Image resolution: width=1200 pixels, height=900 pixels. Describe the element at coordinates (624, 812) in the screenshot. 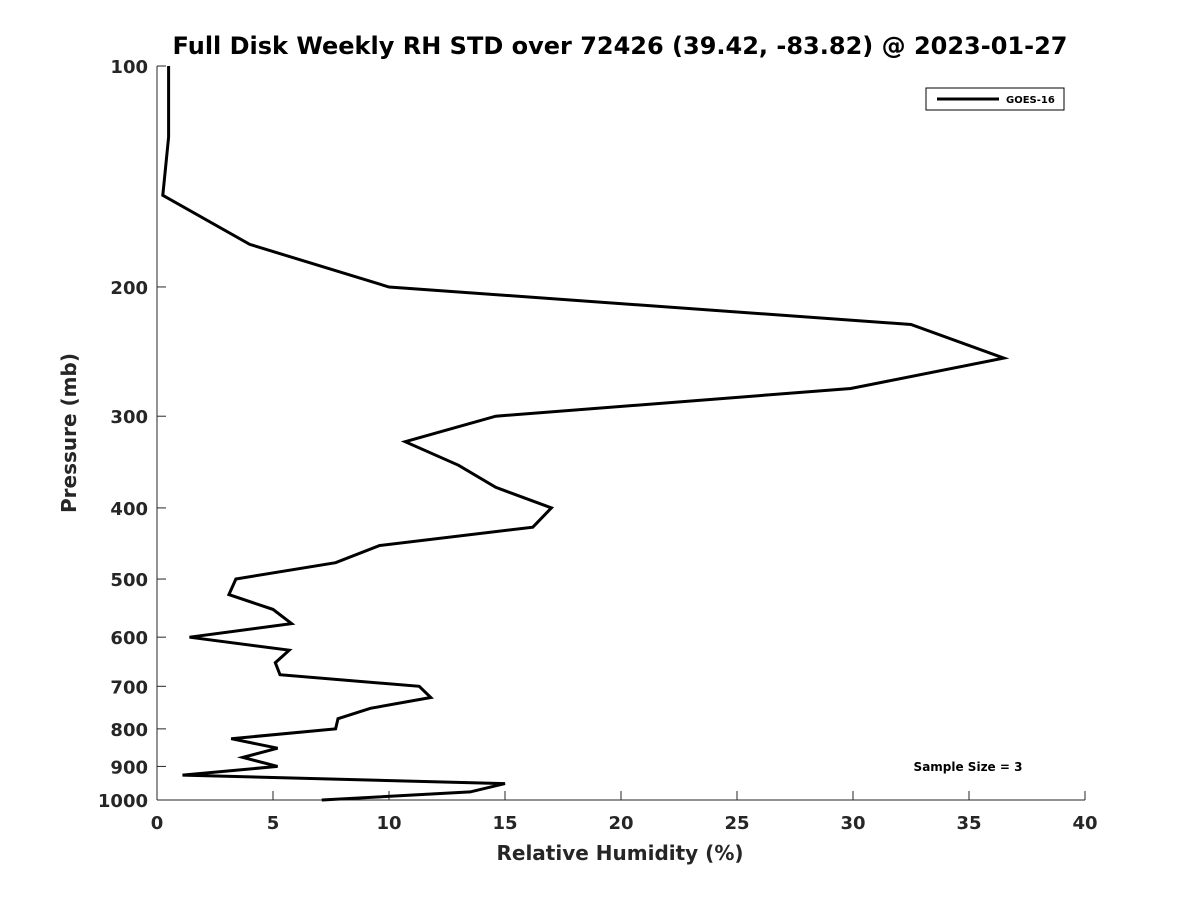

I see `x-axis-ticks: 0 5 10 15 20 25 30 35 40` at that location.